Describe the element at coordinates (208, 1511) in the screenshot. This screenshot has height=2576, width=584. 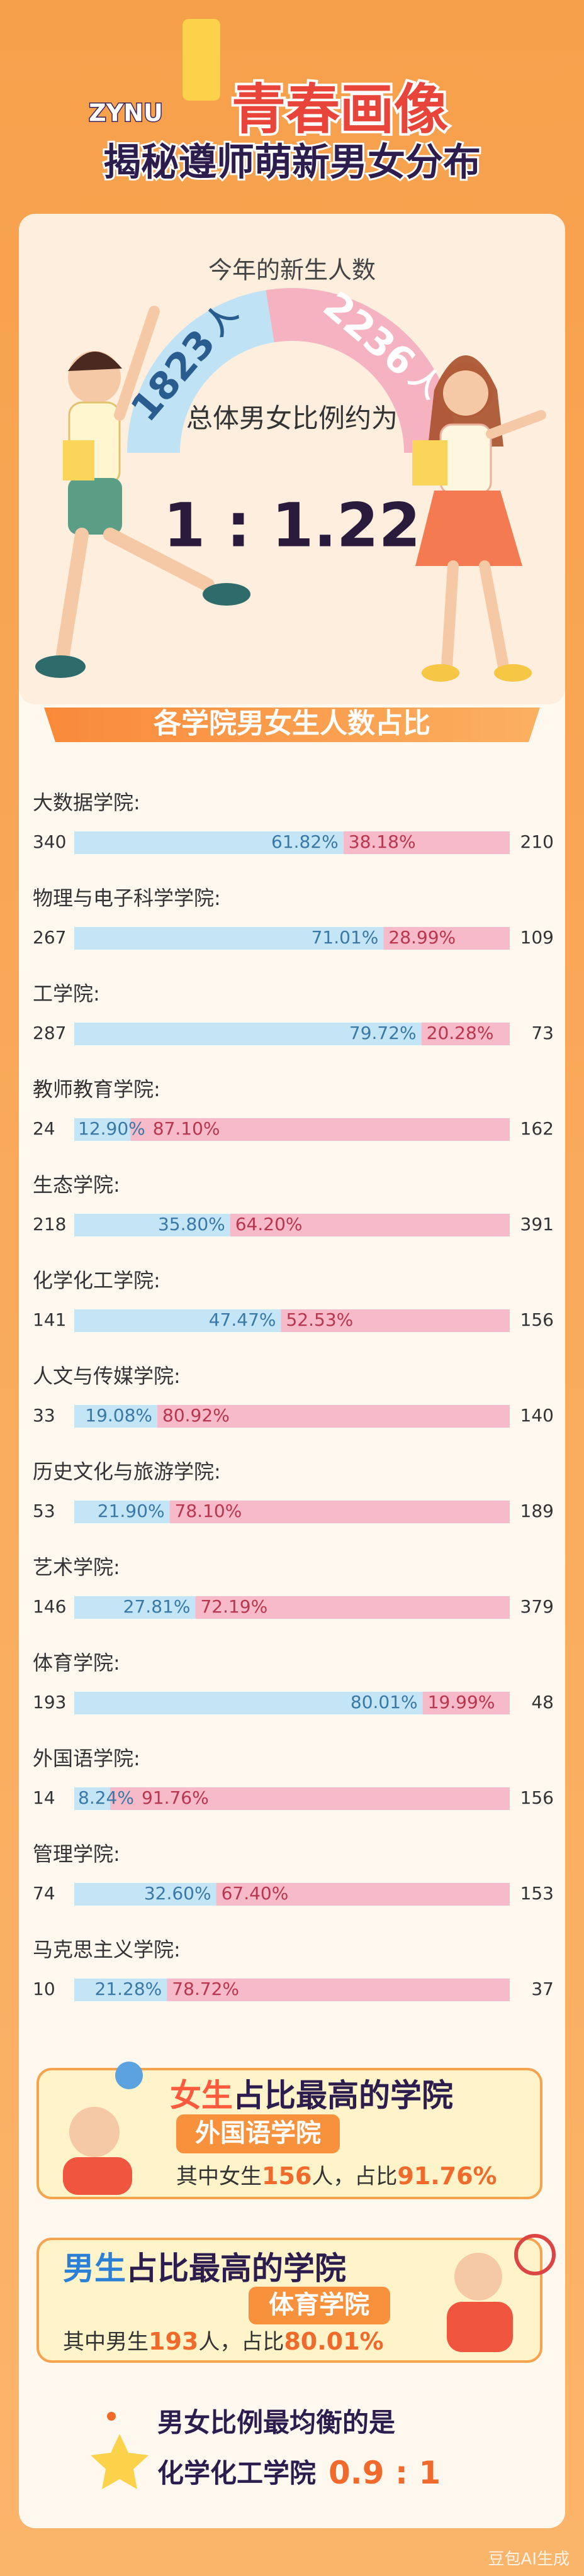
I see `female-pct: 78.10%` at that location.